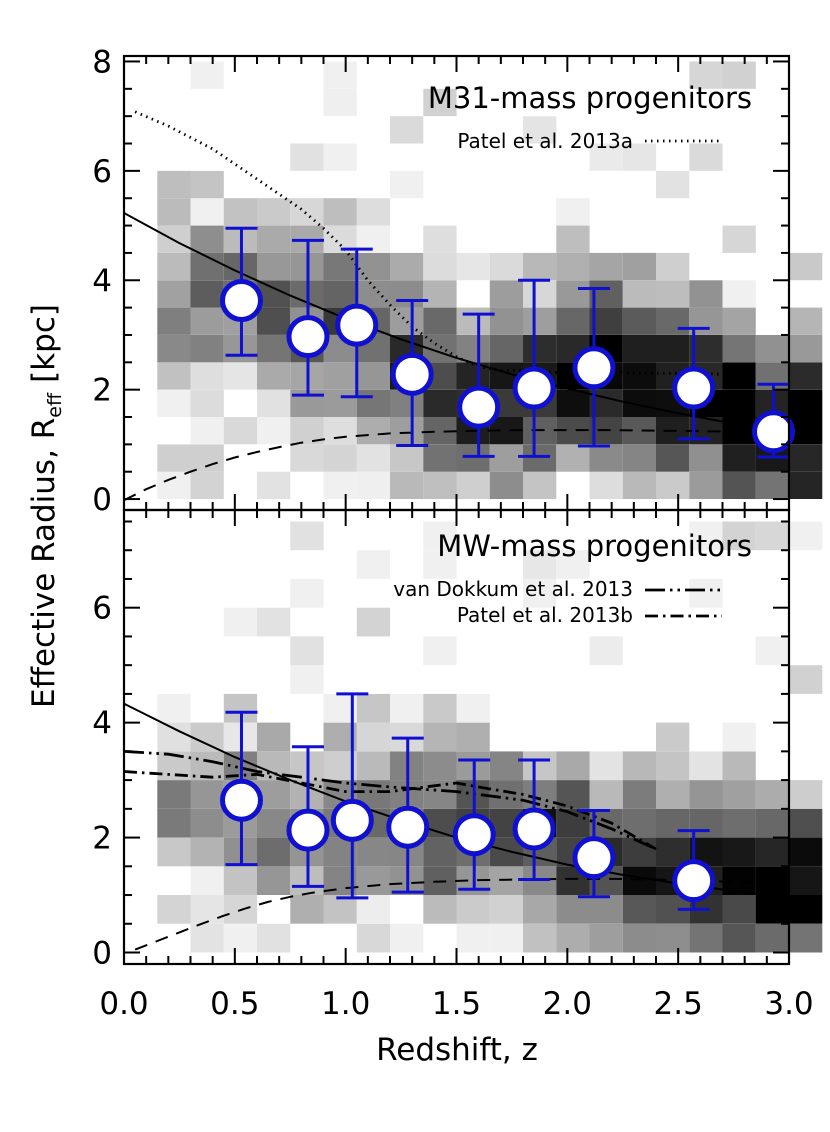 The image size is (830, 1132). What do you see at coordinates (567, 1004) in the screenshot?
I see `x-tick-label: 2.0` at bounding box center [567, 1004].